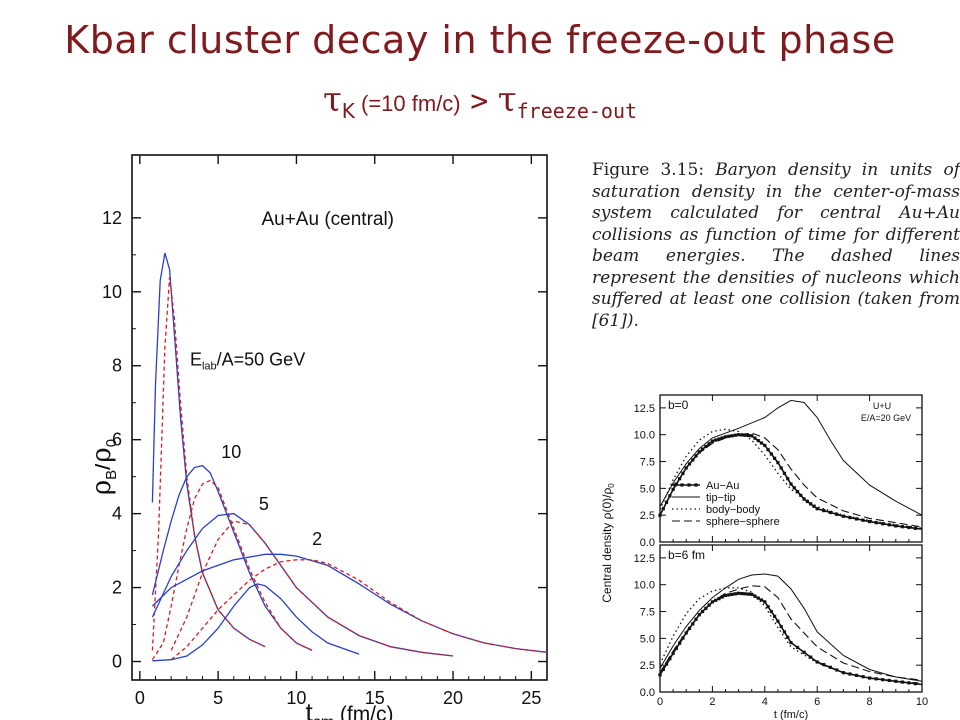 This screenshot has height=720, width=960. I want to click on y-tick-label: 0, so click(117, 662).